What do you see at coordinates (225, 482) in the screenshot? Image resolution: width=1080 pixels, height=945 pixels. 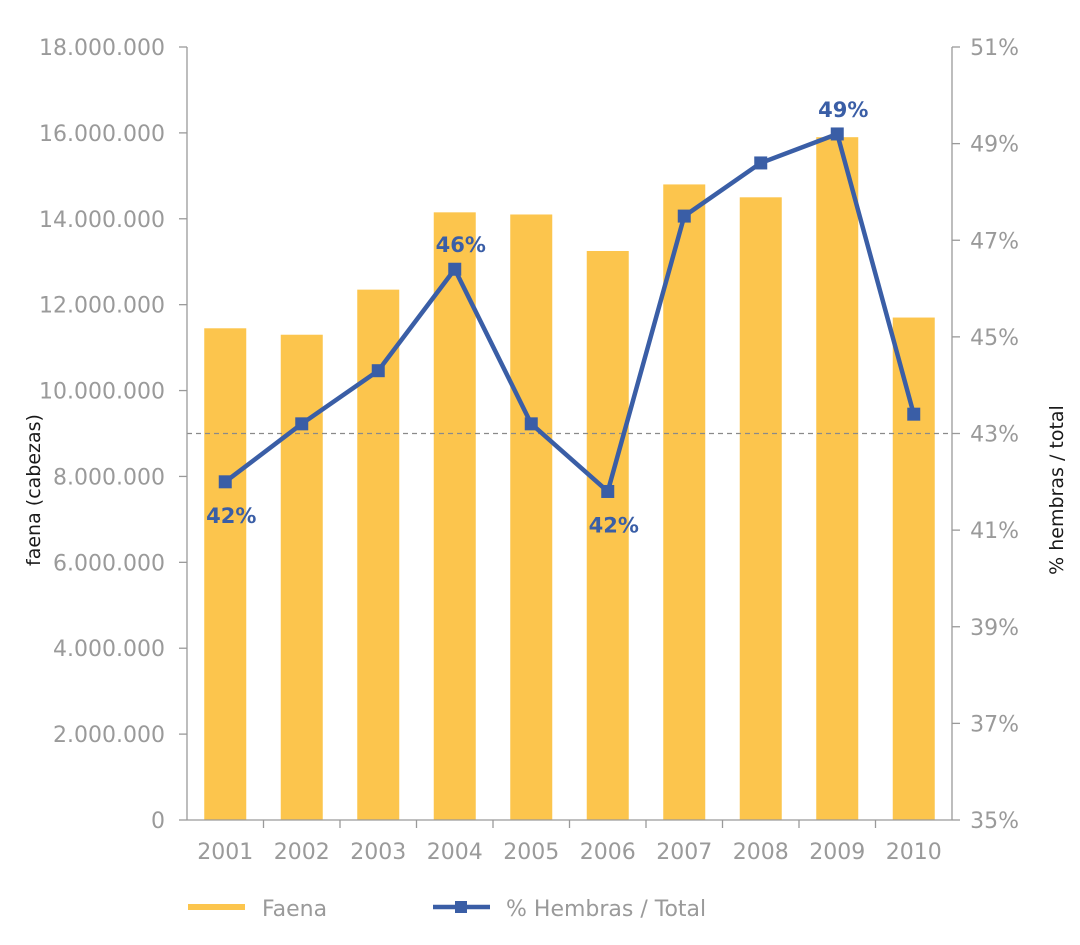 I see `line-point-2001` at bounding box center [225, 482].